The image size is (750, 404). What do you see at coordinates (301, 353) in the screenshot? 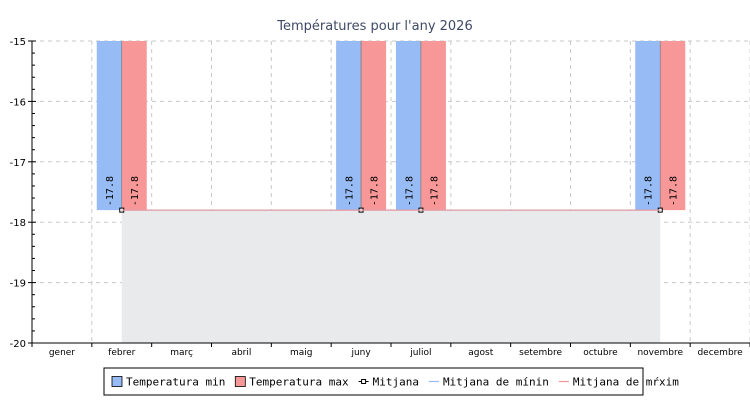
I see `x-tick-label: maig` at bounding box center [301, 353].